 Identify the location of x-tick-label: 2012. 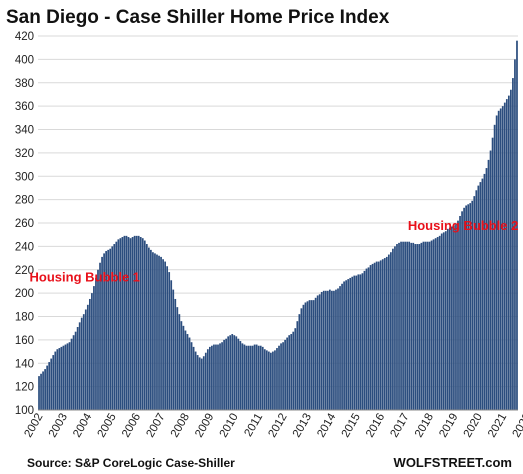
(277, 426).